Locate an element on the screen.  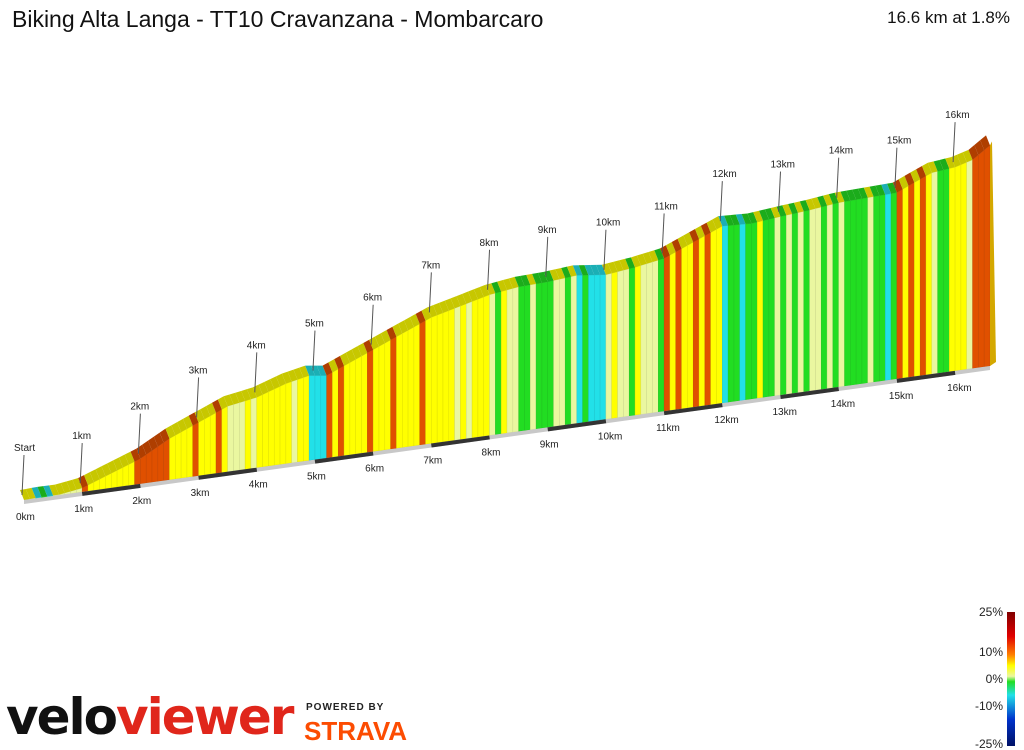
legend-label: 0% is located at coordinates (995, 679).